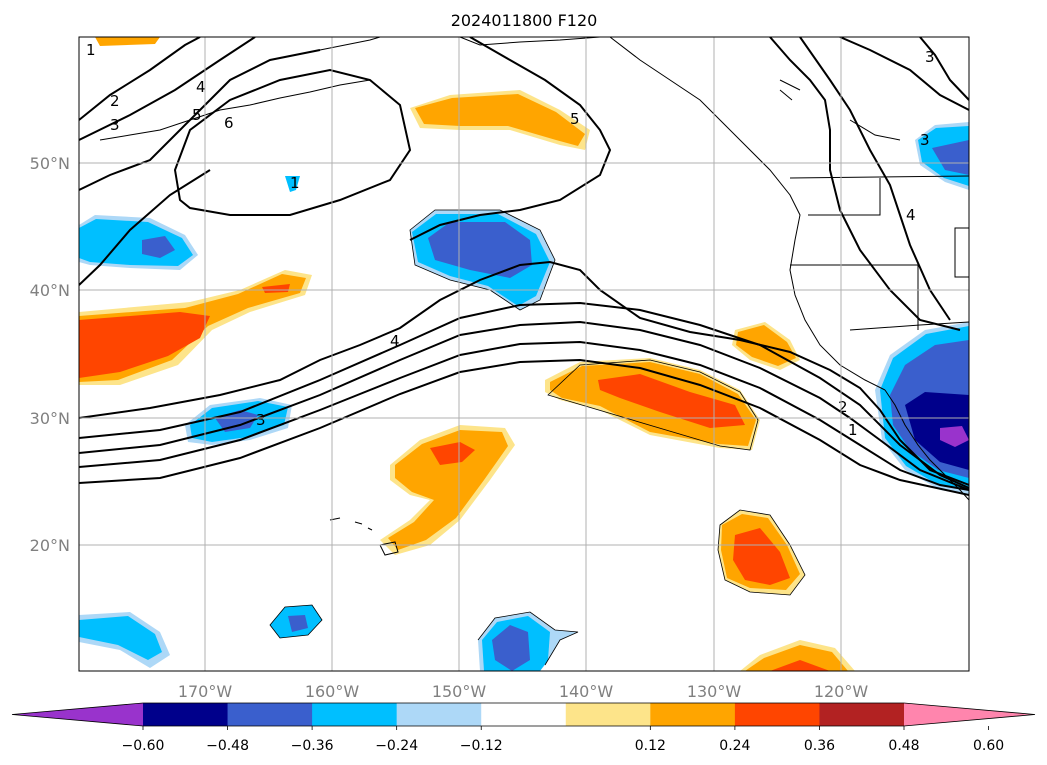 Image resolution: width=1047 pixels, height=765 pixels. Describe the element at coordinates (50, 418) in the screenshot. I see `lat-label: 30°N` at that location.